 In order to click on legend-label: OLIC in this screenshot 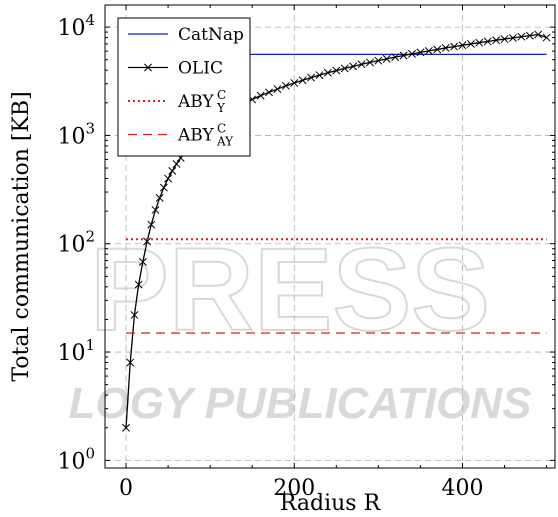, I will do `click(200, 69)`.